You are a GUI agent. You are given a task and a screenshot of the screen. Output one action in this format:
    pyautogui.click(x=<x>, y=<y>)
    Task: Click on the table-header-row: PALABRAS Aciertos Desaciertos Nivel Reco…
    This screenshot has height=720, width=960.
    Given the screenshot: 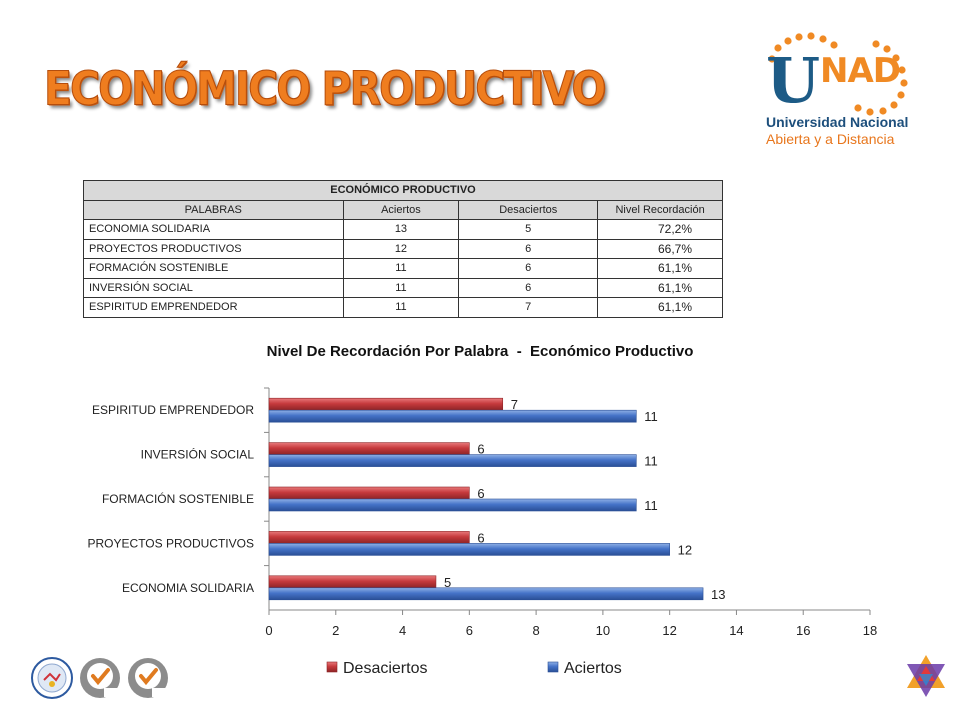 What is the action you would take?
    pyautogui.click(x=403, y=209)
    